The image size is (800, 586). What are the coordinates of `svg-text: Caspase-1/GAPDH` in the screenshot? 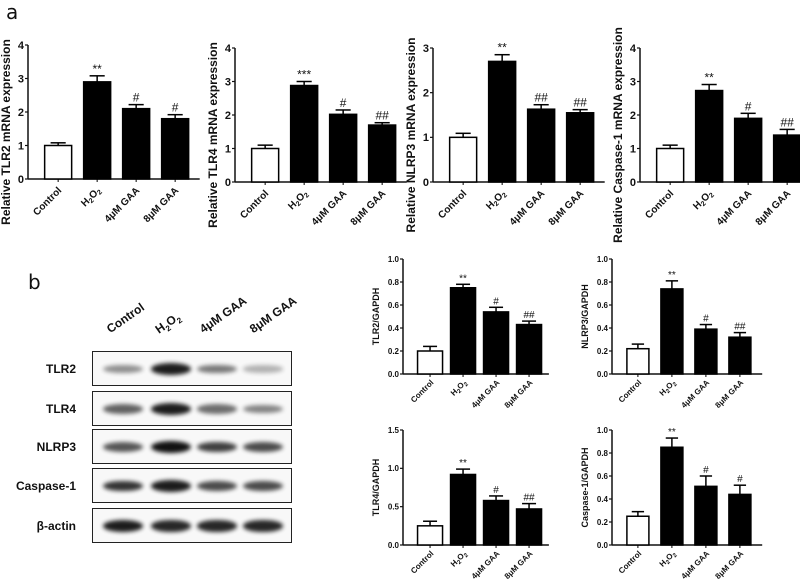 It's located at (585, 487).